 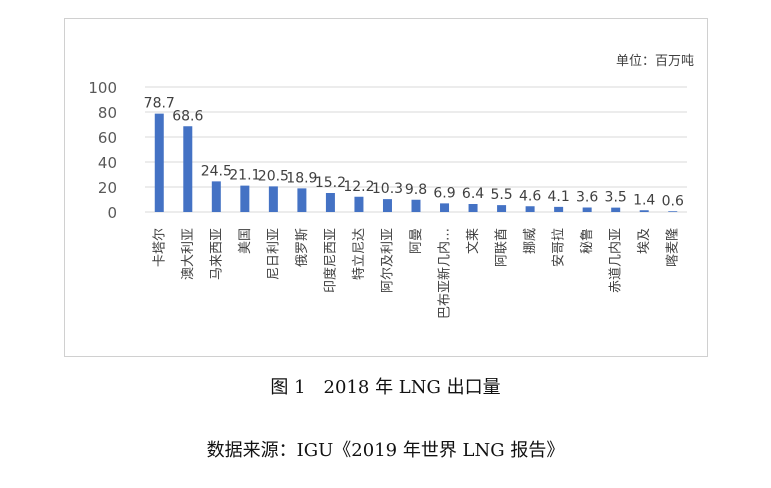 I want to click on data-label: 12.2, so click(x=358, y=187).